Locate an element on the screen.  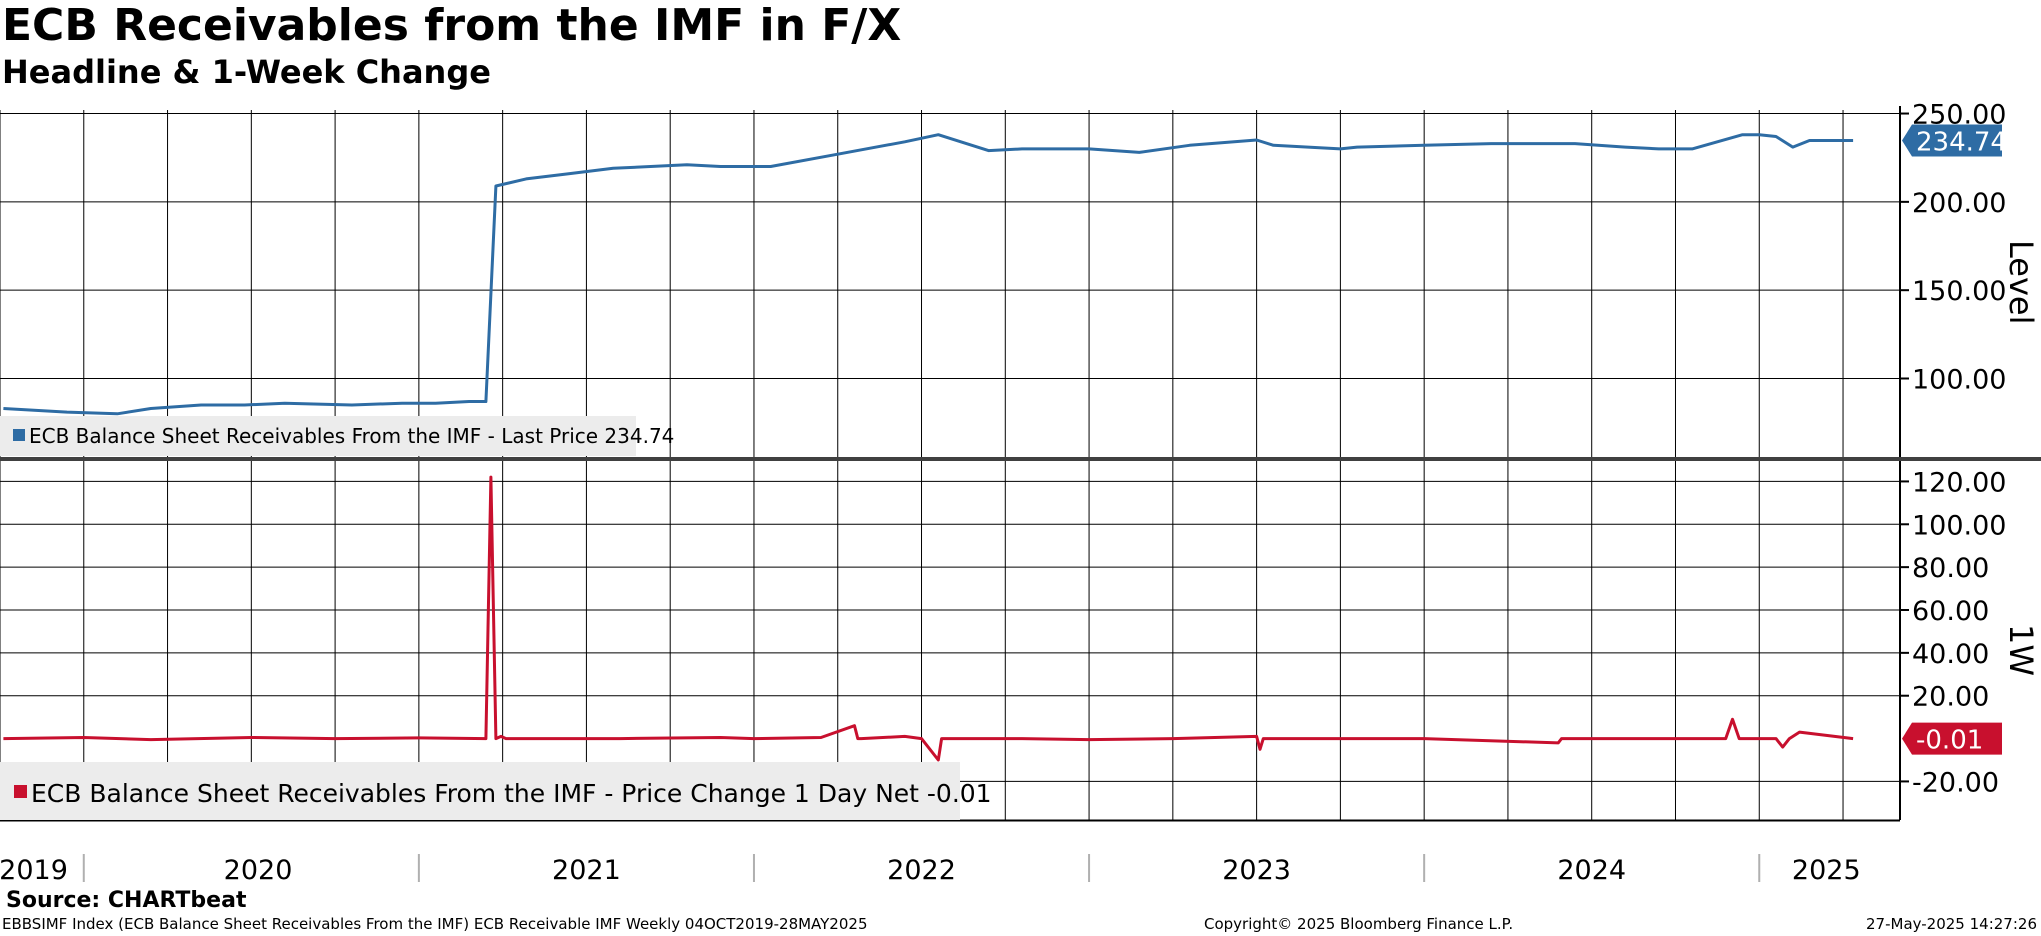
change-y-tick-label: -20.00 is located at coordinates (1955, 782).